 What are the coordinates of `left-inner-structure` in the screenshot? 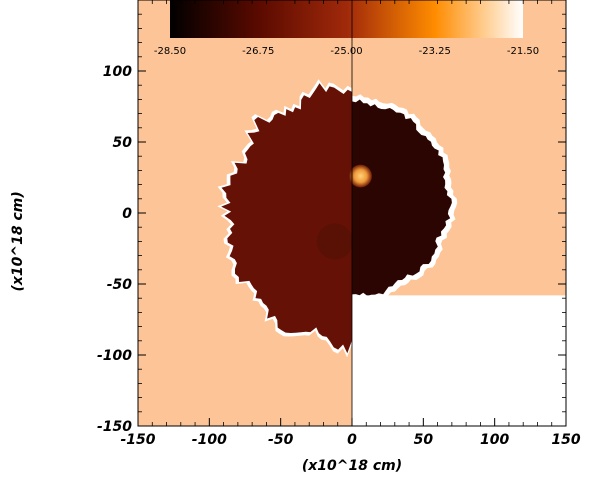 It's located at (334, 241).